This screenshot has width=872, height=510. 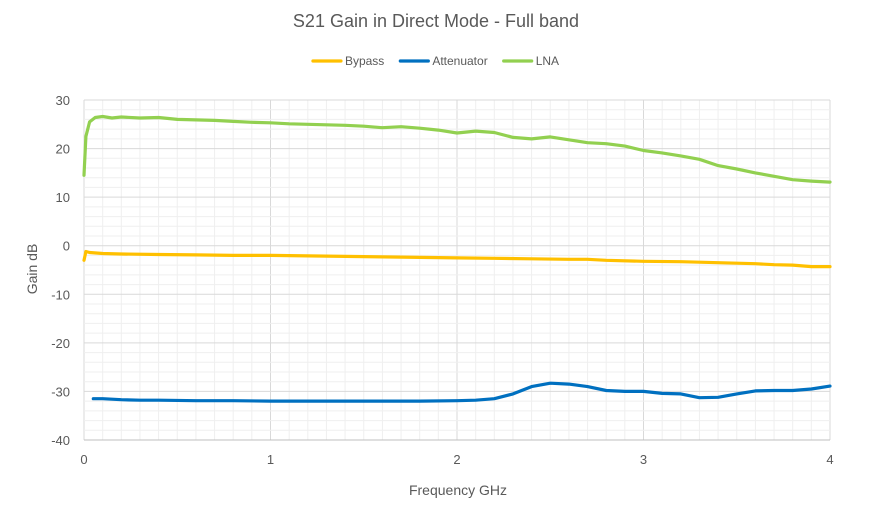 I want to click on y-tick-label: 20, so click(x=63, y=149).